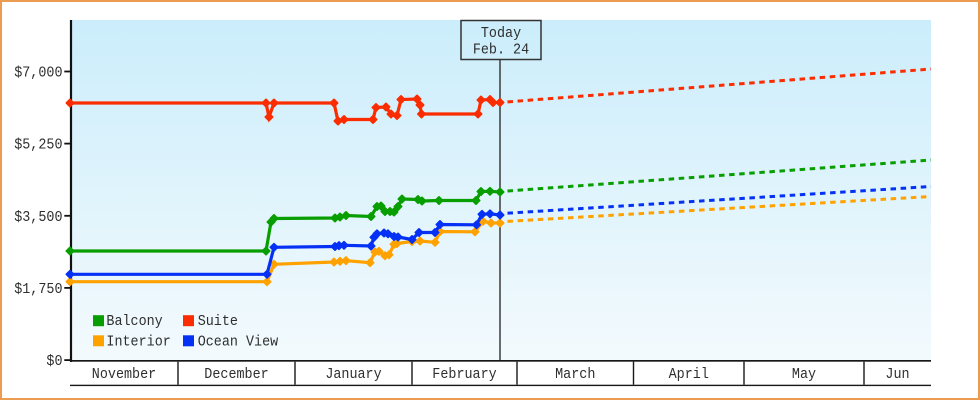 The image size is (980, 400). Describe the element at coordinates (38, 74) in the screenshot. I see `svg-text: $7,000` at that location.